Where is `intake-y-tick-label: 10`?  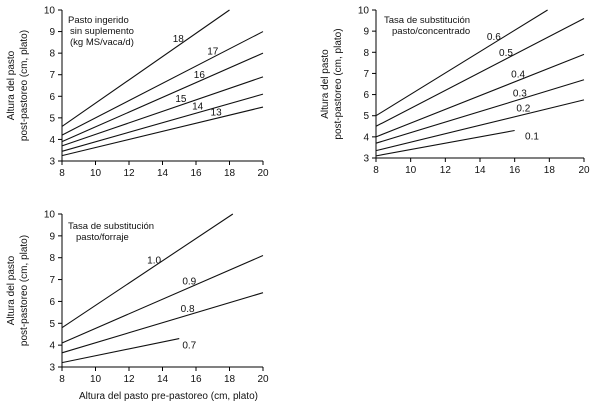 intake-y-tick-label: 10 is located at coordinates (50, 11).